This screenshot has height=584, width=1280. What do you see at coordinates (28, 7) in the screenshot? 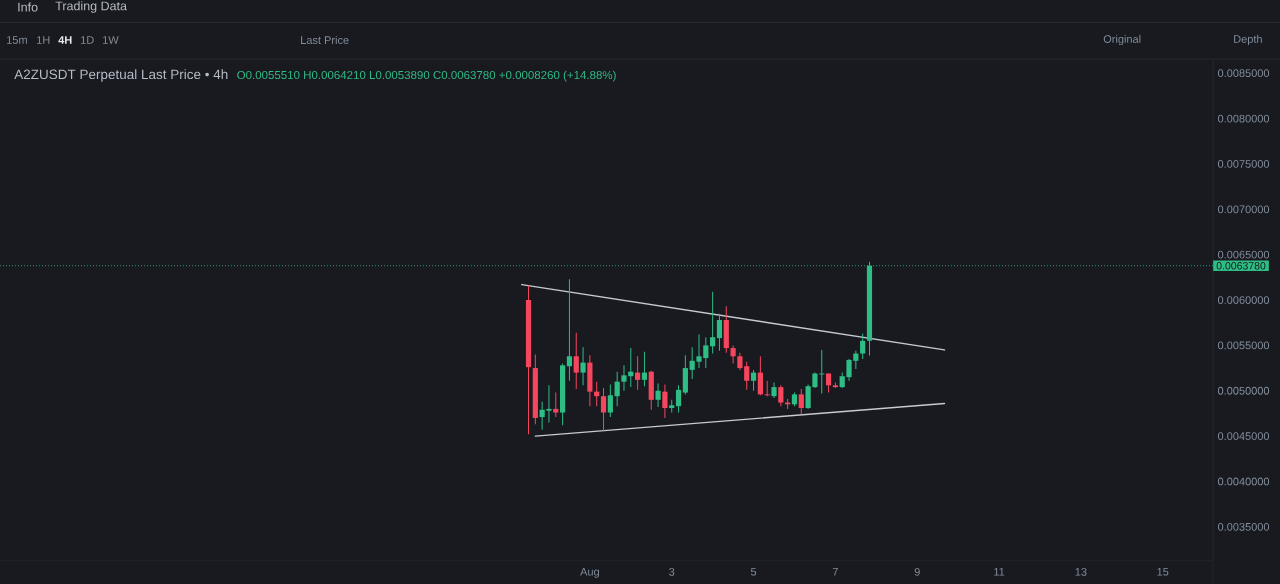
I see `text: Info` at bounding box center [28, 7].